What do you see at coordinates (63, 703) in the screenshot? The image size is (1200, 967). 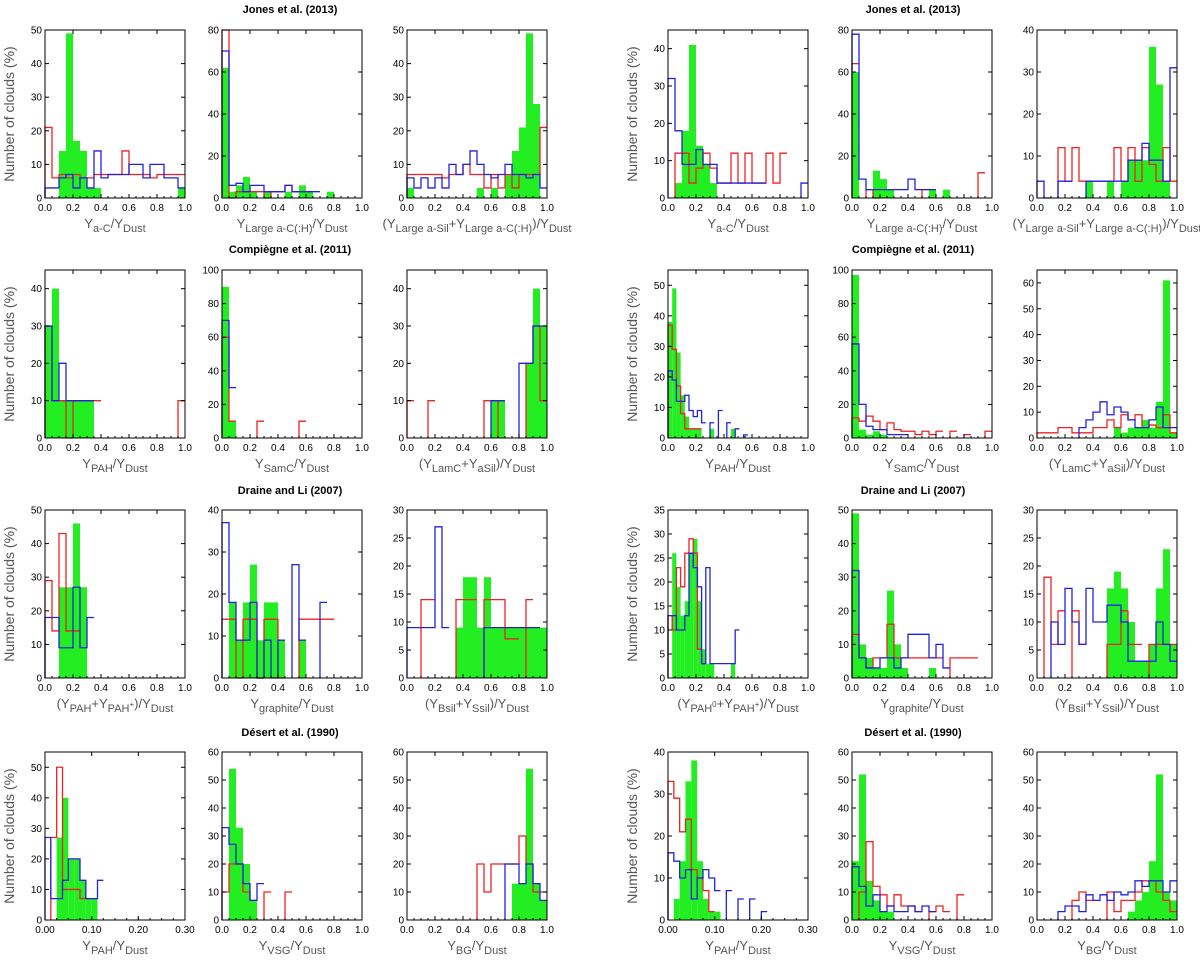 I see `x-axis-label-part: (Y` at bounding box center [63, 703].